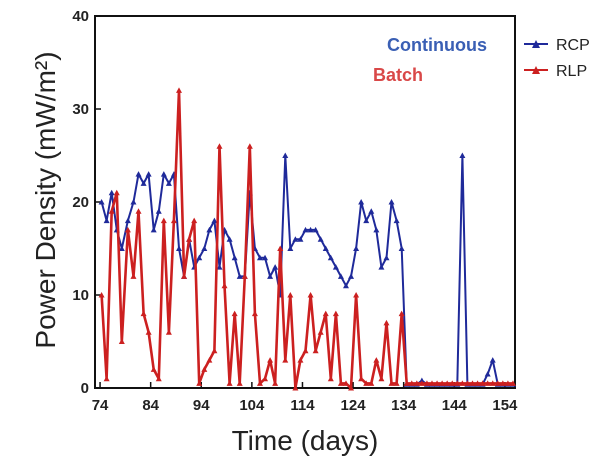 This screenshot has height=461, width=611. Describe the element at coordinates (404, 405) in the screenshot. I see `x-tick-label: 134` at that location.